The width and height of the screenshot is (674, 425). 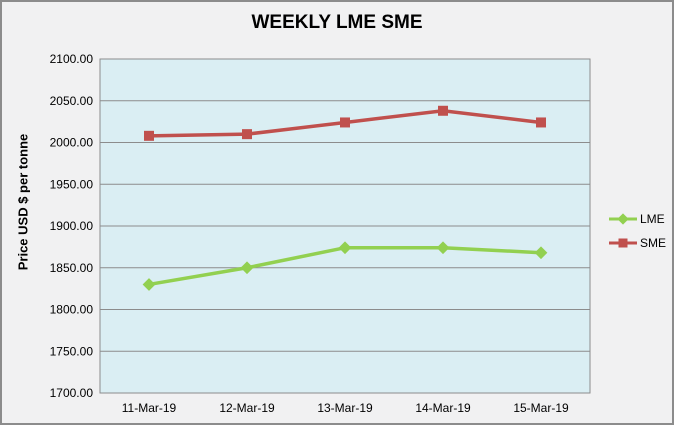 What do you see at coordinates (443, 408) in the screenshot?
I see `x-tick-label: 14-Mar-19` at bounding box center [443, 408].